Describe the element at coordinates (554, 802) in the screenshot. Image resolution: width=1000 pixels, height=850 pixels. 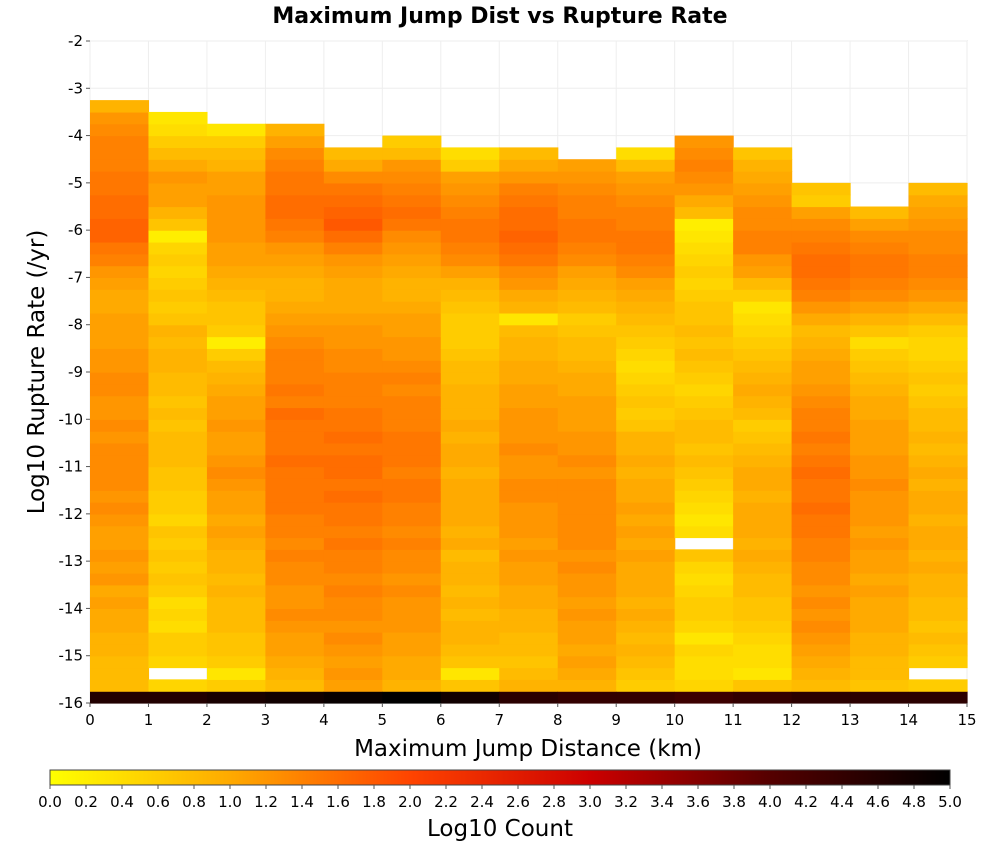
I see `colorbar-tick-label: 2.8` at that location.